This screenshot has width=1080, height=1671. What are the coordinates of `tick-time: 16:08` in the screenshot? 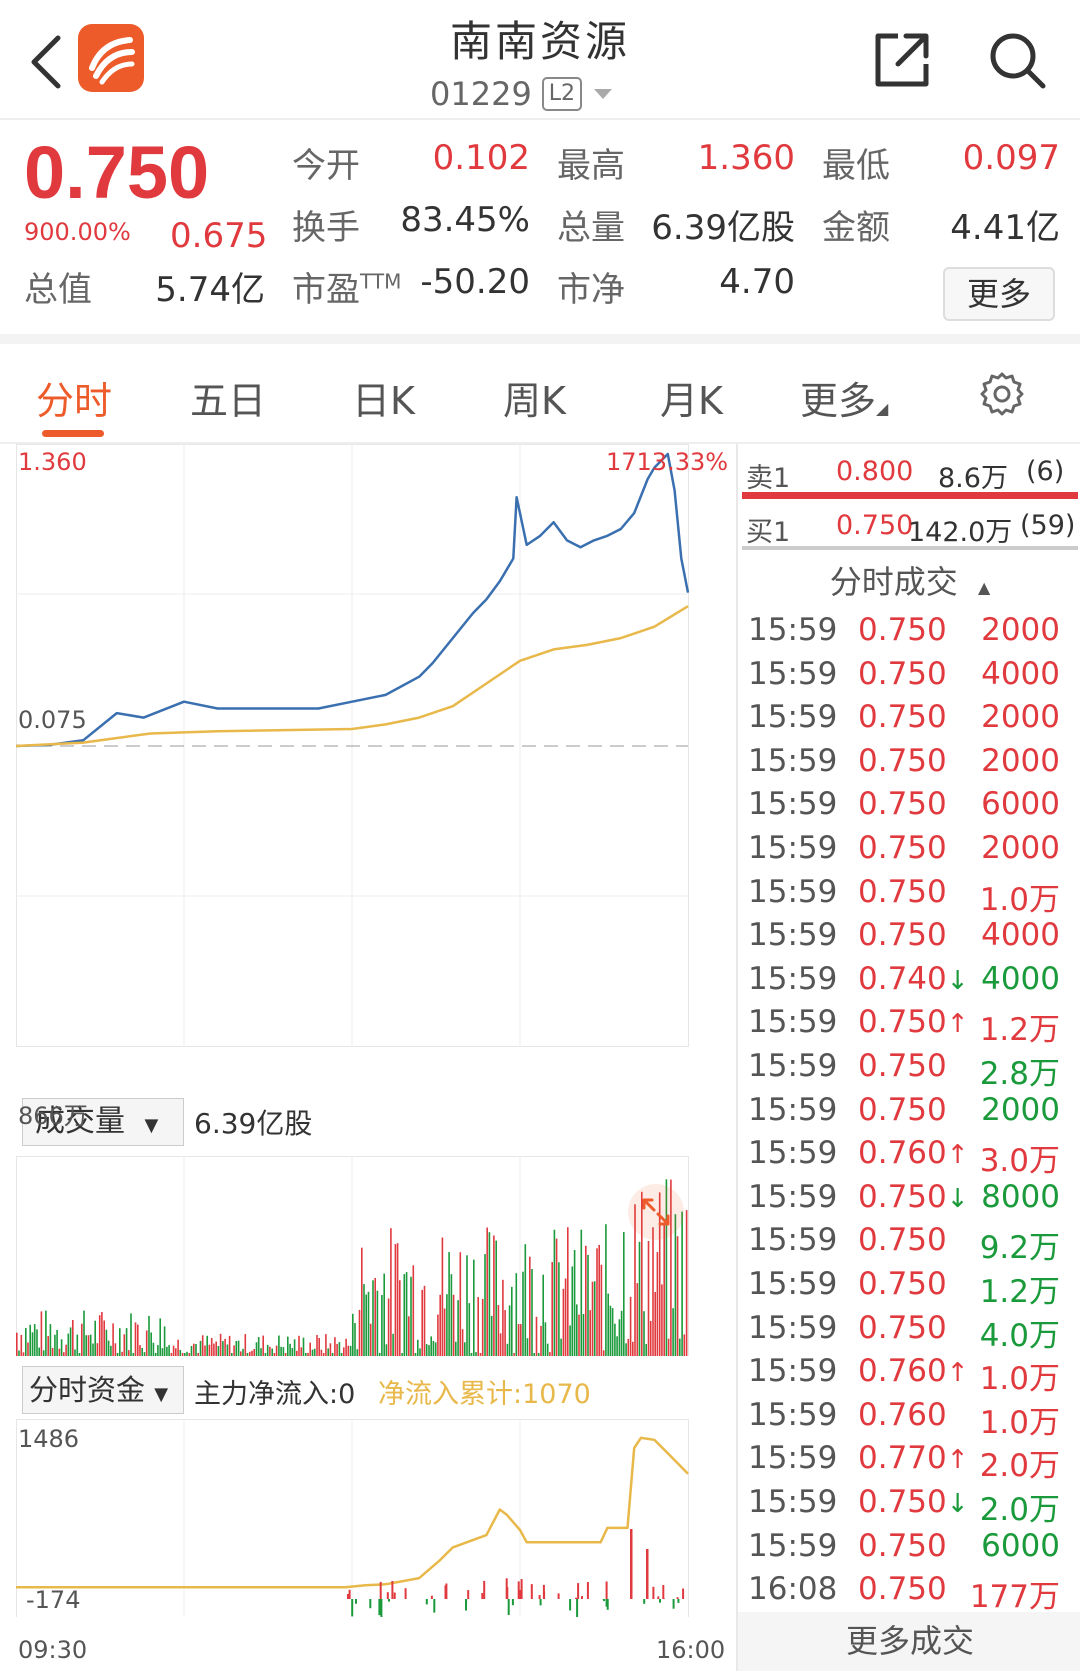 It's located at (793, 1589).